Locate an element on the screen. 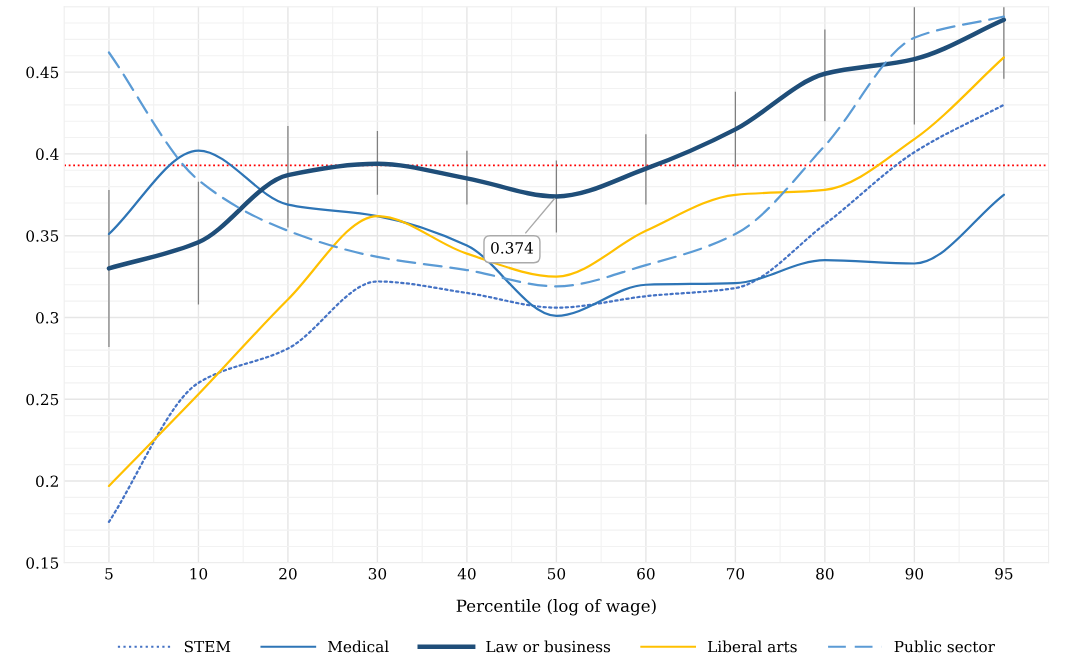 This screenshot has height=670, width=1070. y-tick-label: 0.25 is located at coordinates (42, 399).